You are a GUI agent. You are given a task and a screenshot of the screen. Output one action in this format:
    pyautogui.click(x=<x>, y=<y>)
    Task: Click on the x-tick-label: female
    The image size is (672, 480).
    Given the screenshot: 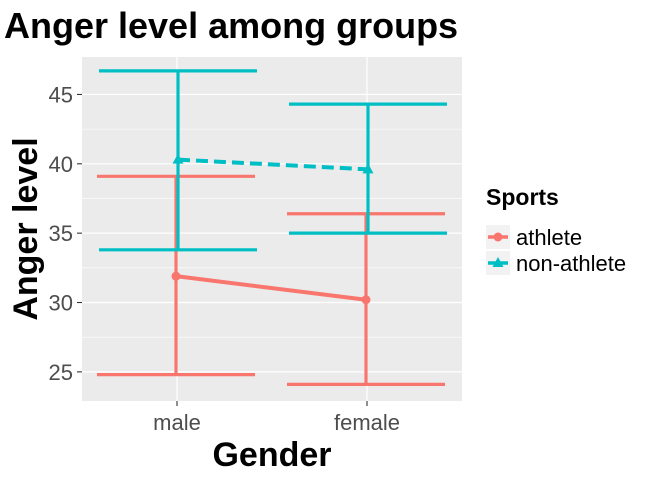 What is the action you would take?
    pyautogui.click(x=367, y=422)
    